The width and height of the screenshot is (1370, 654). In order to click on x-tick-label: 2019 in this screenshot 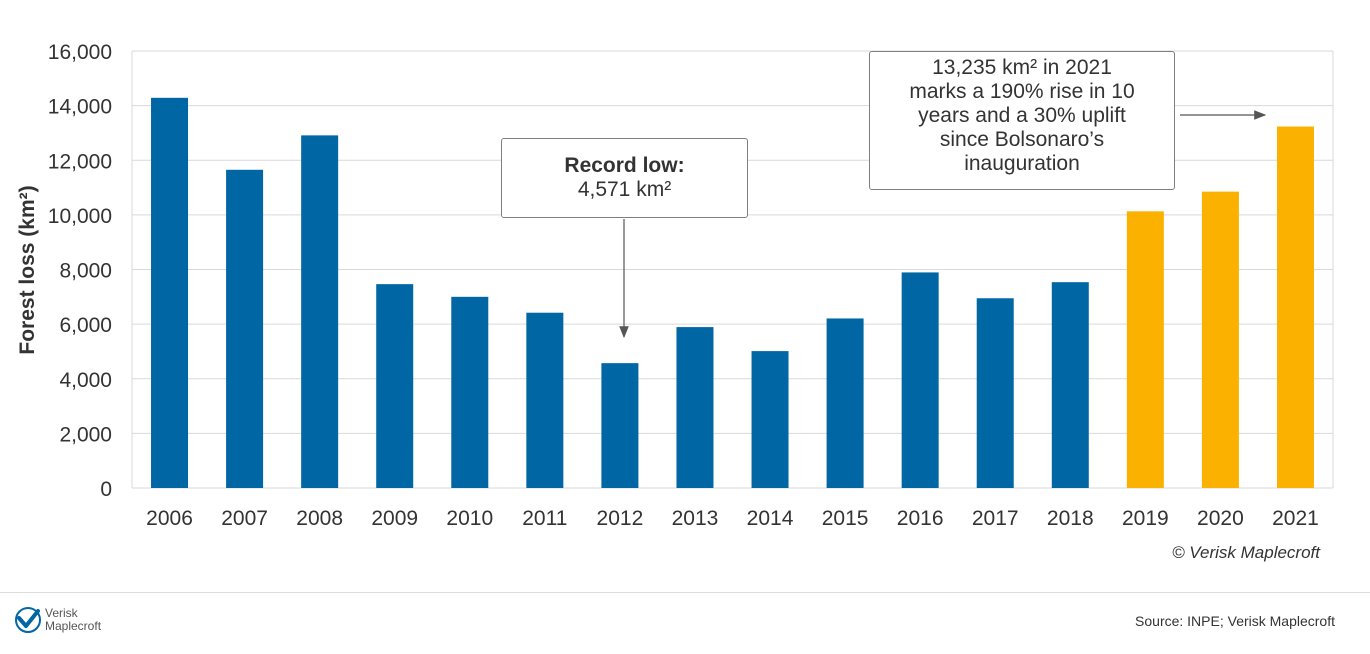, I will do `click(1145, 518)`.